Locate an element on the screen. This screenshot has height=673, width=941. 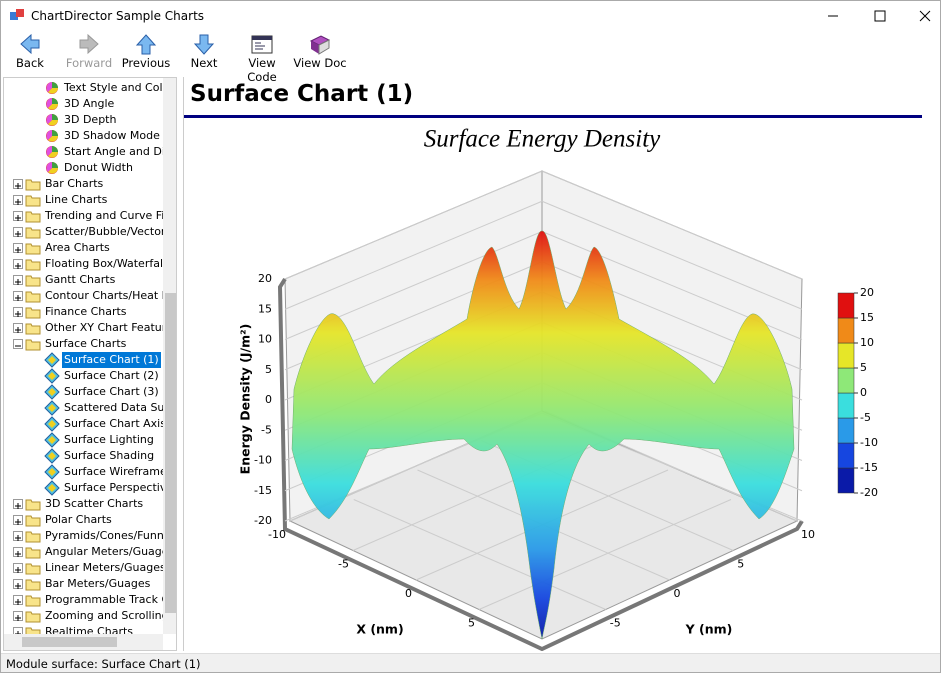
tree-item: Surface Lighting is located at coordinates (109, 439).